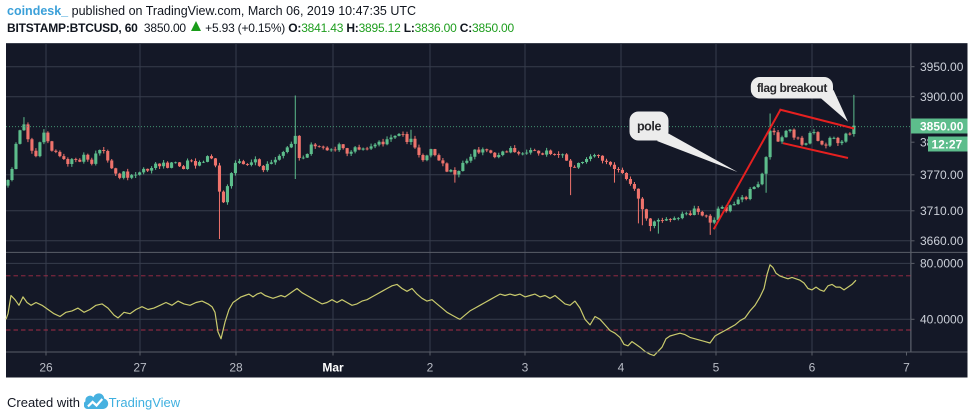  I want to click on svg-text: 3950.00, so click(942, 67).